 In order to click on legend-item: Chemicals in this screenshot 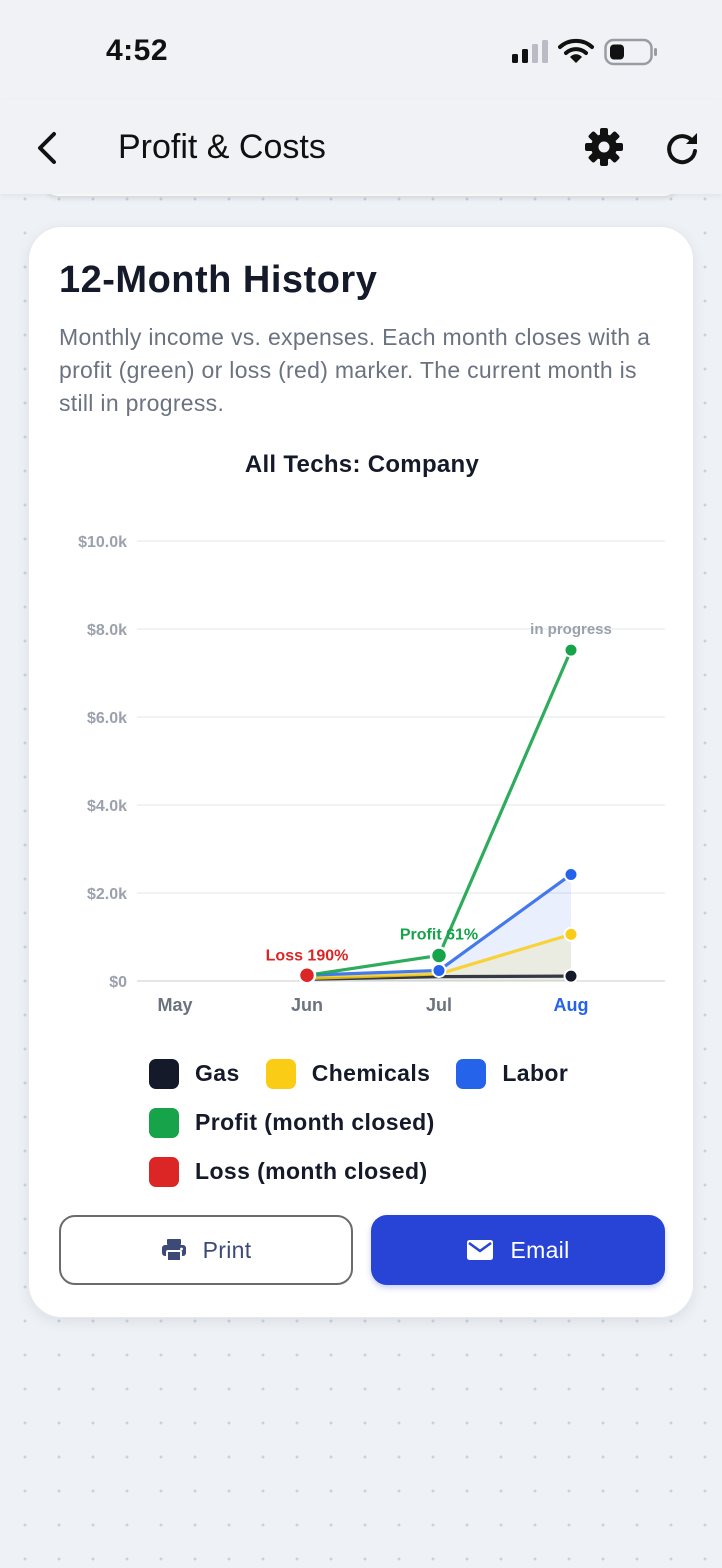, I will do `click(348, 1073)`.